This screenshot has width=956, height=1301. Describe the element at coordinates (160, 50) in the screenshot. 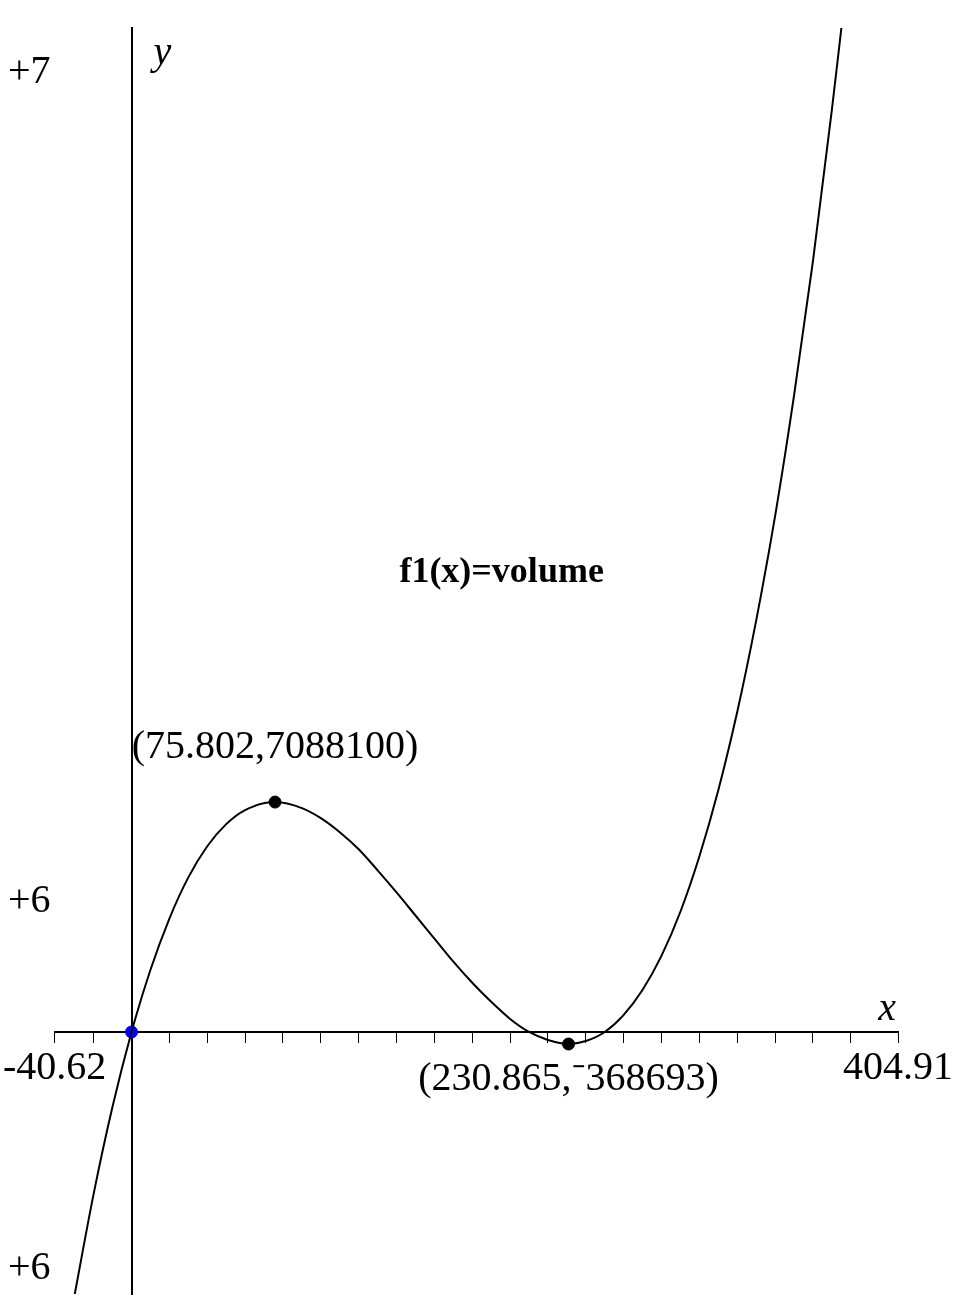

I see `y-axis-title: y` at that location.